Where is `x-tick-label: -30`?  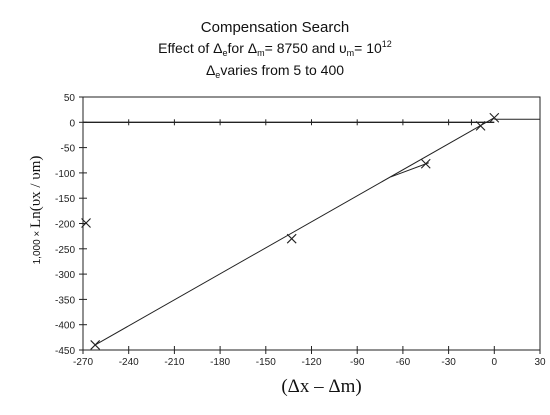
x-tick-label: -30 is located at coordinates (448, 362).